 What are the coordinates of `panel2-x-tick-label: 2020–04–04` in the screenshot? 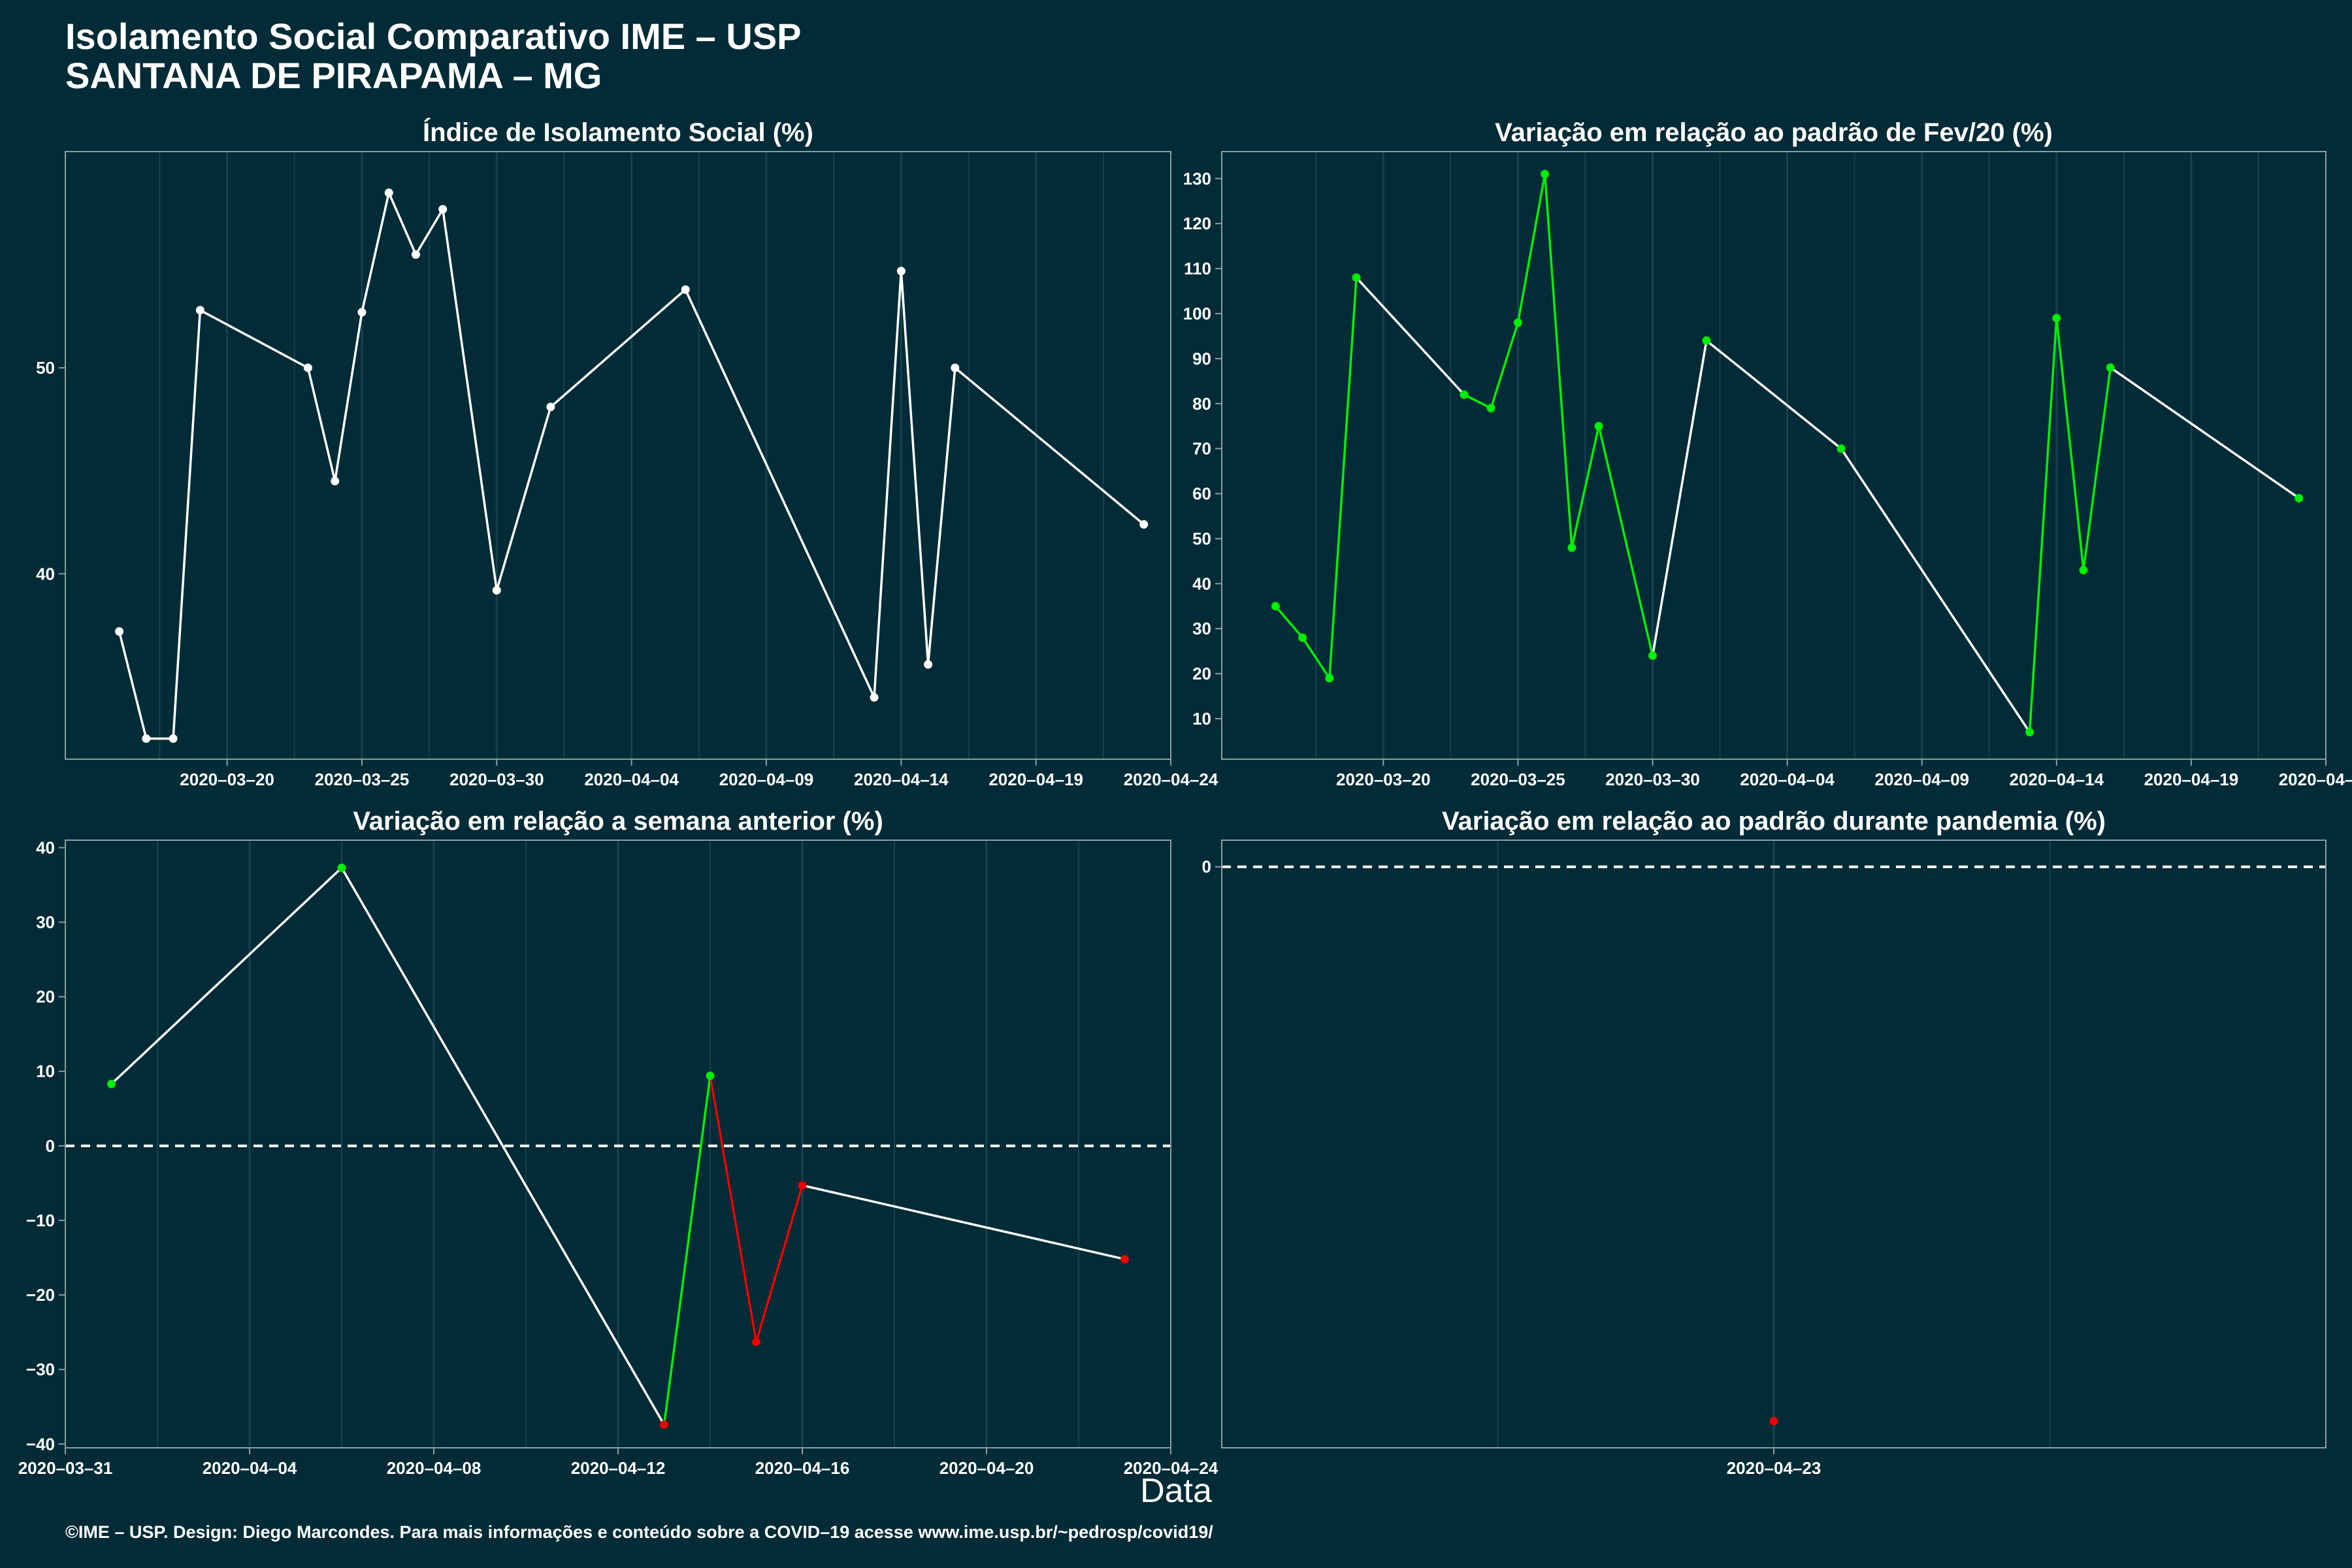 It's located at (1787, 779).